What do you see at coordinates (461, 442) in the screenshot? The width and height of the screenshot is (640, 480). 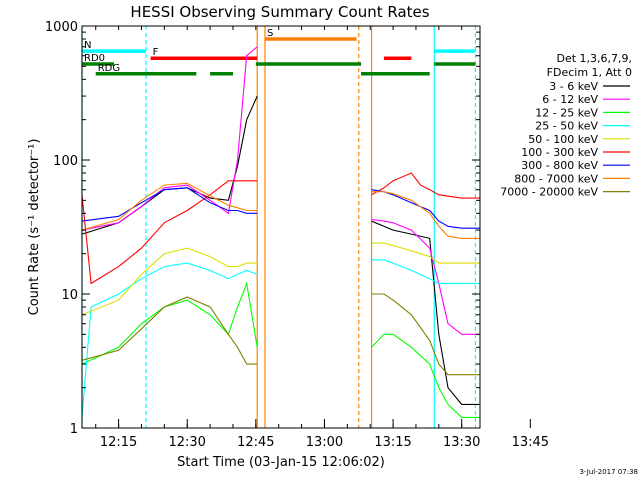 I see `x-tick-label: 13:30` at bounding box center [461, 442].